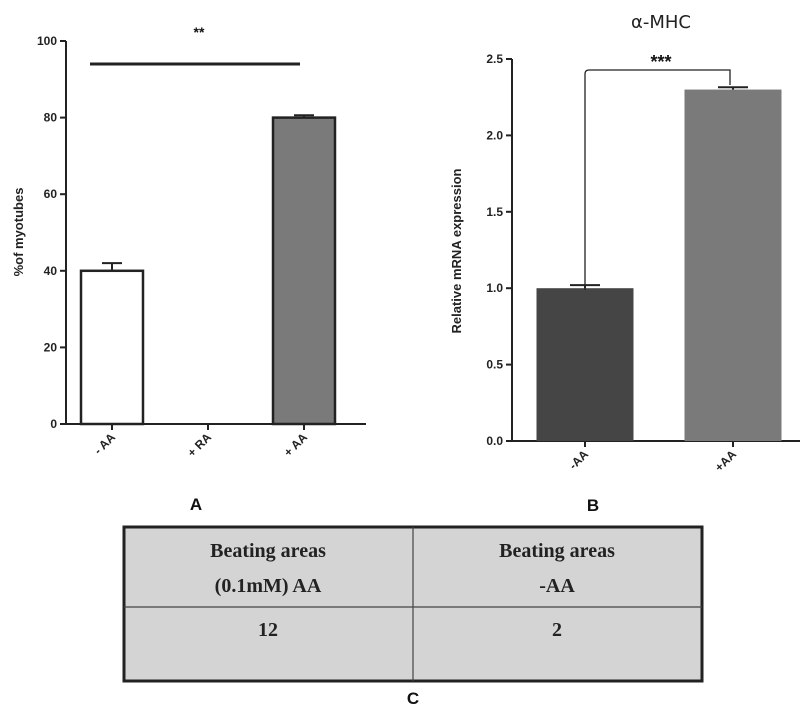 This screenshot has width=803, height=707. What do you see at coordinates (53, 424) in the screenshot?
I see `a-y-tick-label: 0` at bounding box center [53, 424].